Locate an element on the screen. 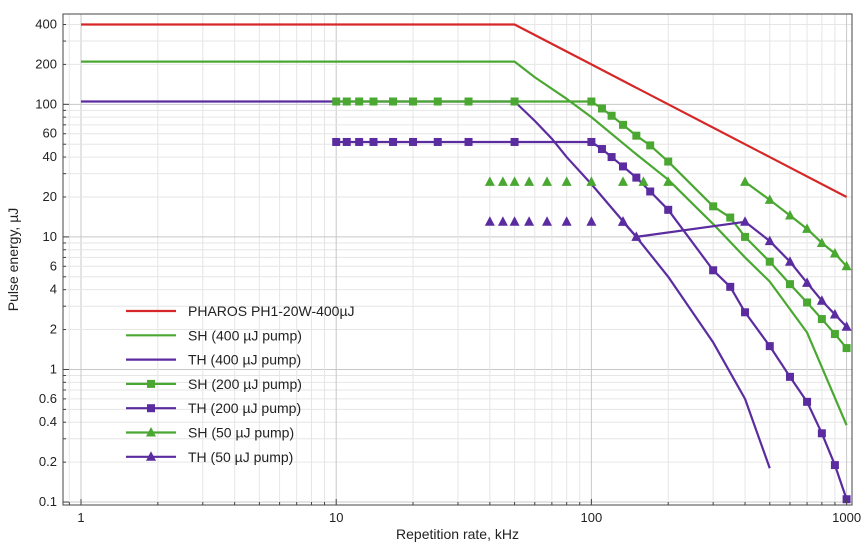 The image size is (864, 545). legend-label: TH (400 µJ pump) is located at coordinates (244, 360).